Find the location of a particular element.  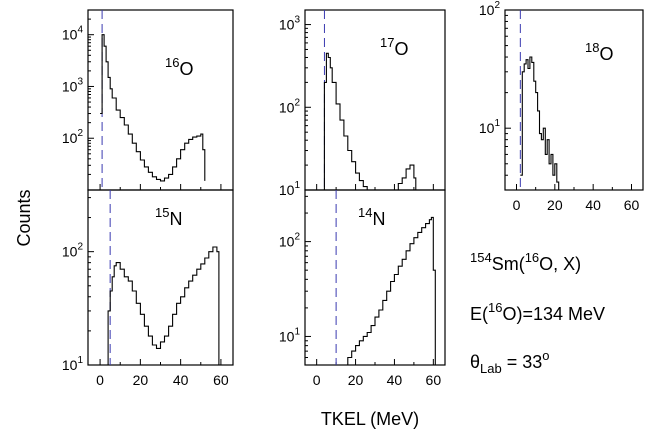

panel-label: 14N is located at coordinates (371, 217).